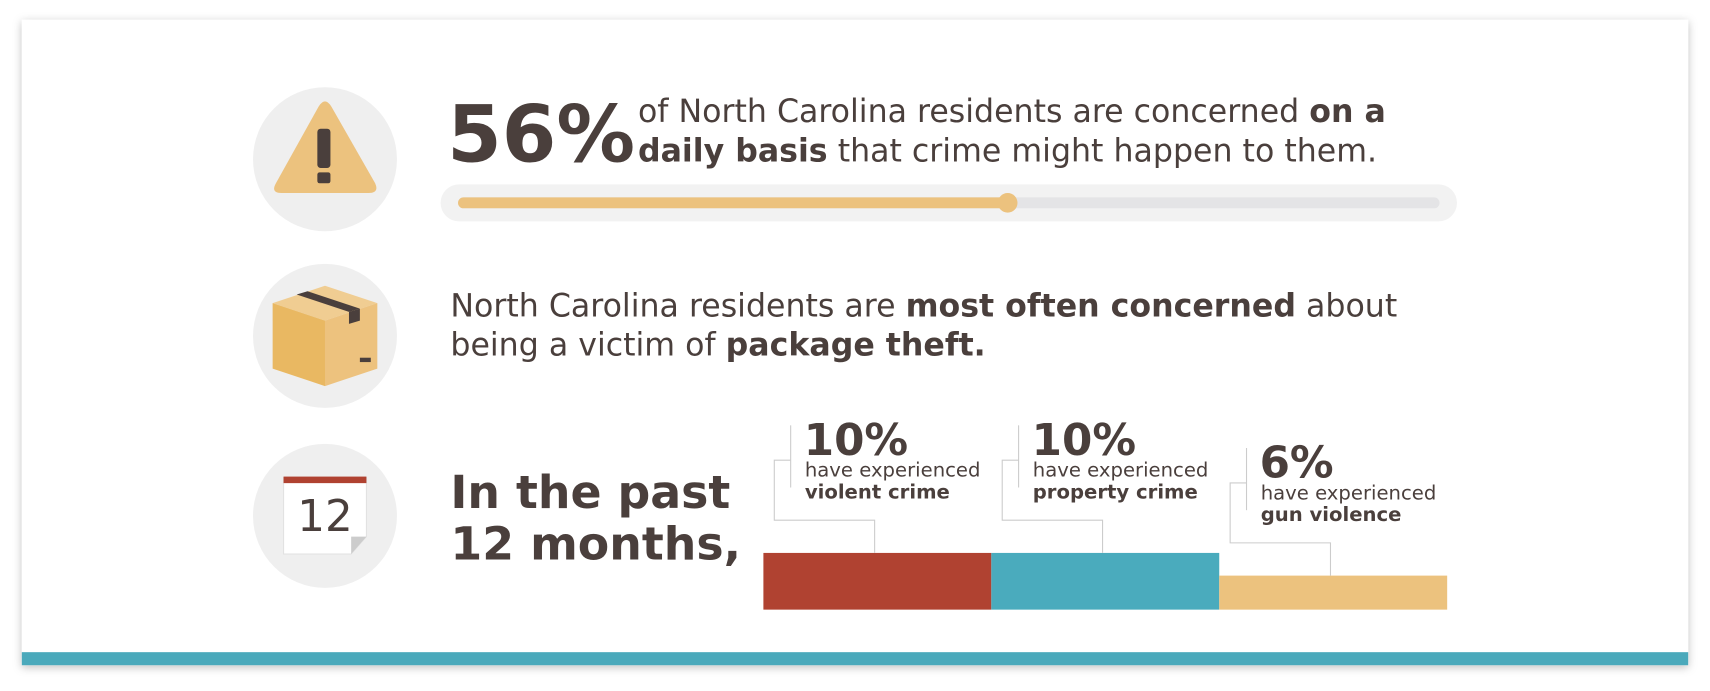 This screenshot has width=1710, height=691. I want to click on concern-value: 56%, so click(541, 134).